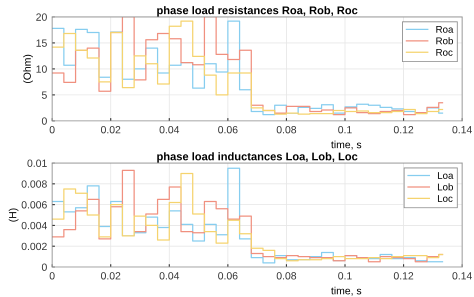 The image size is (474, 297). Describe the element at coordinates (445, 29) in the screenshot. I see `legend-label: Roa` at that location.